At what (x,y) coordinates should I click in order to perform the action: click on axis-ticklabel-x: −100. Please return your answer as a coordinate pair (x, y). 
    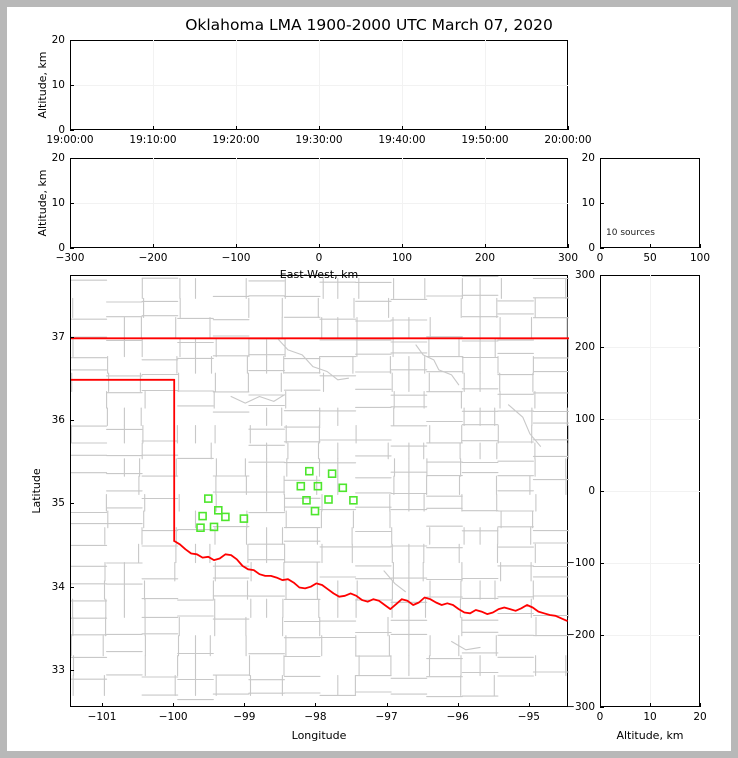
    Looking at the image, I should click on (236, 258).